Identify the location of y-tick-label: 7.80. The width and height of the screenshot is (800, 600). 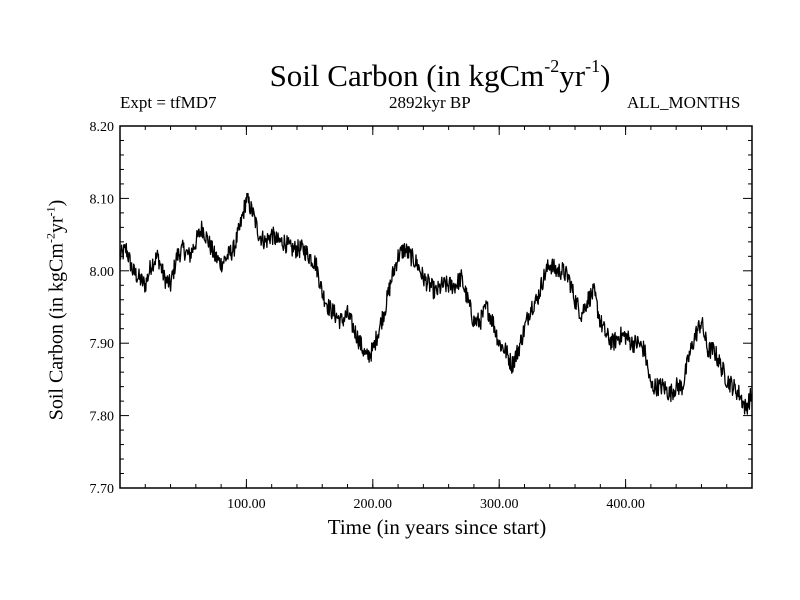
(102, 417).